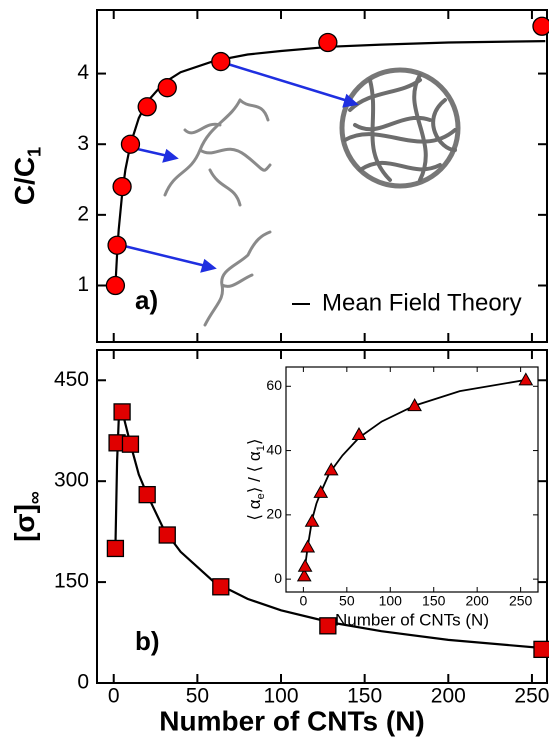  I want to click on y-tick-label: 1, so click(83, 284).